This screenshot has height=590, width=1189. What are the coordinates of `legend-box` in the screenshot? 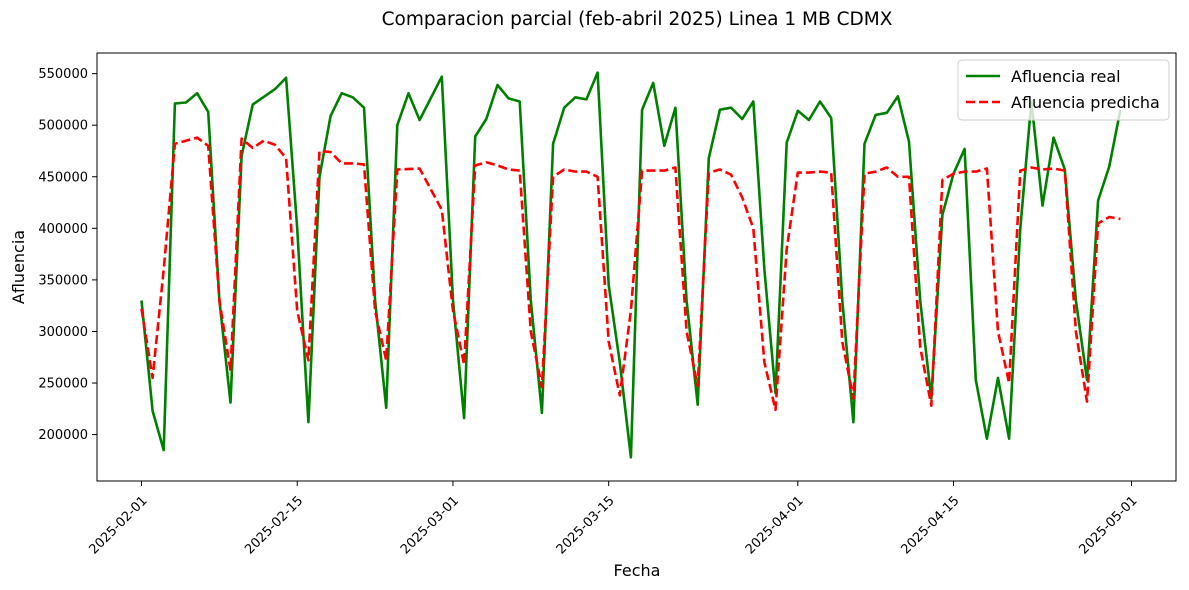 It's located at (1063, 90).